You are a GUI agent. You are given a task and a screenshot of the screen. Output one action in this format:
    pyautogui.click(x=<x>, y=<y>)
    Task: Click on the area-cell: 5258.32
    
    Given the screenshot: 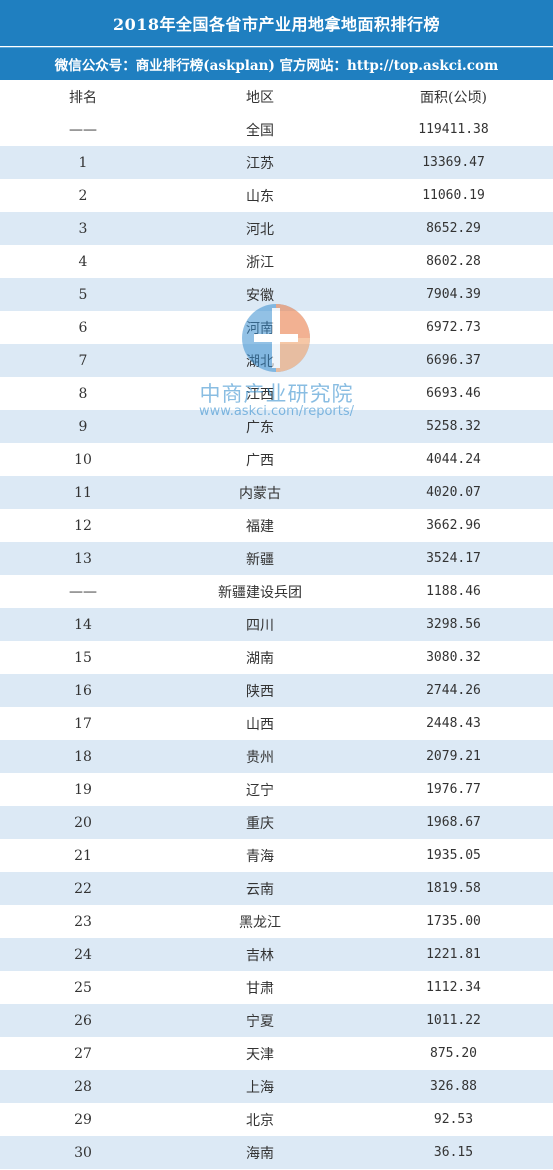 What is the action you would take?
    pyautogui.click(x=453, y=426)
    